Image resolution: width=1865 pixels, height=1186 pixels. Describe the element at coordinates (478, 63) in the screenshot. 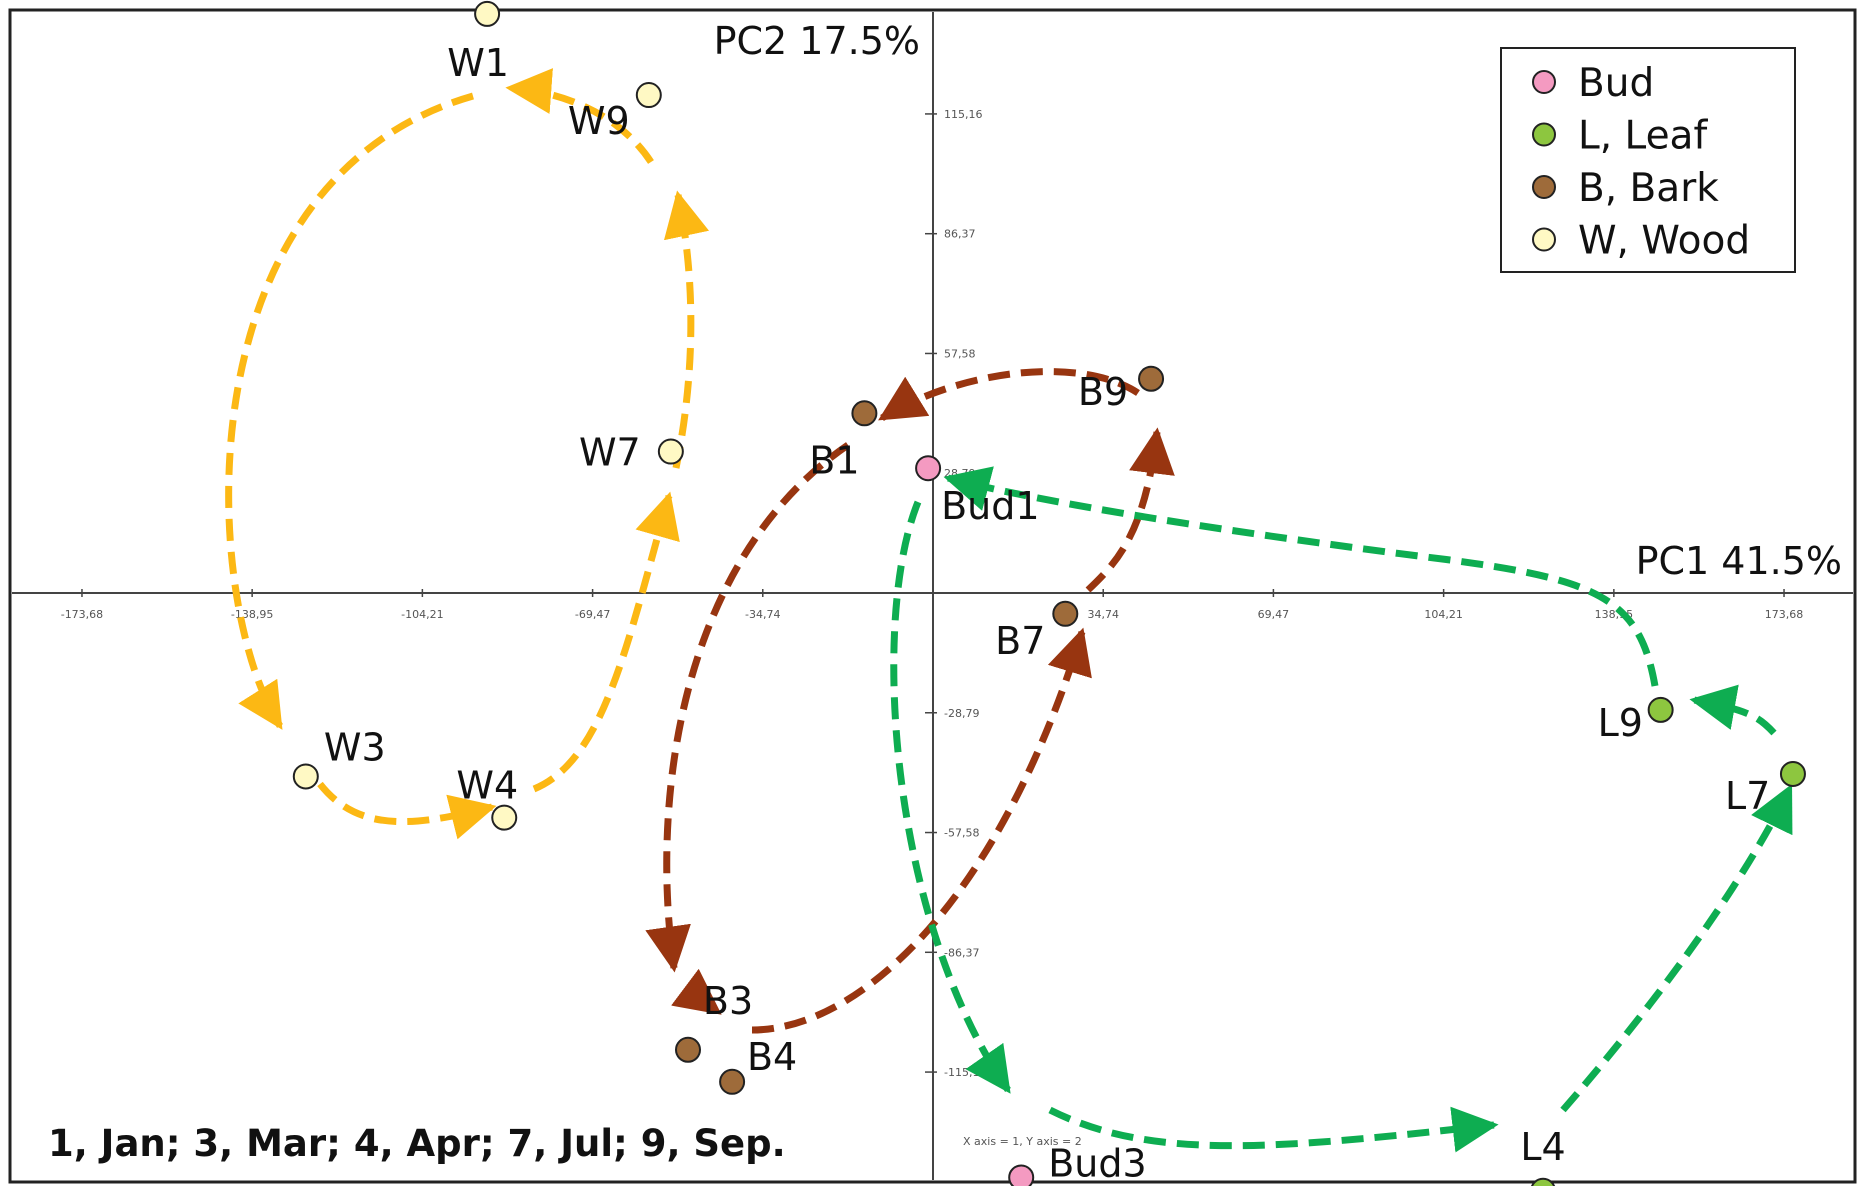

I see `point-label-w1: W1` at that location.